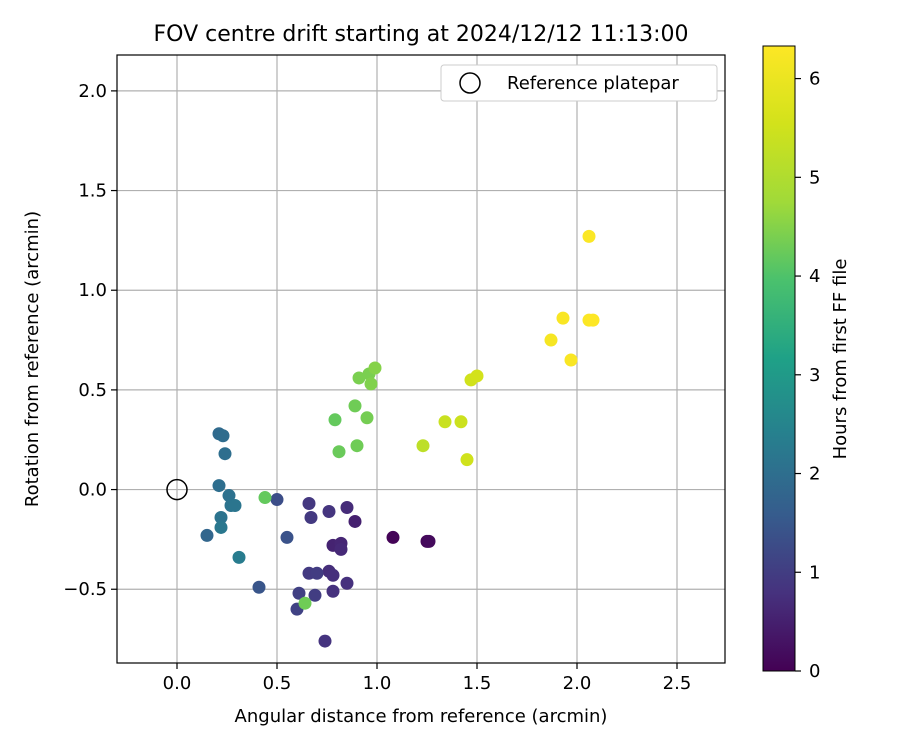 This screenshot has height=750, width=900. I want to click on x-axis-label: Angular distance from reference (arcmin), so click(421, 716).